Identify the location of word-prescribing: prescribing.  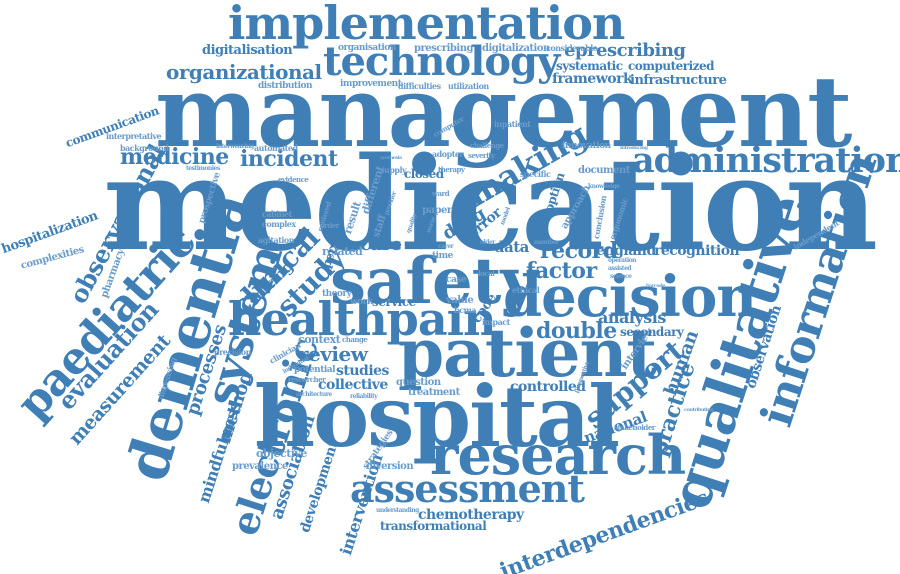
(443, 48).